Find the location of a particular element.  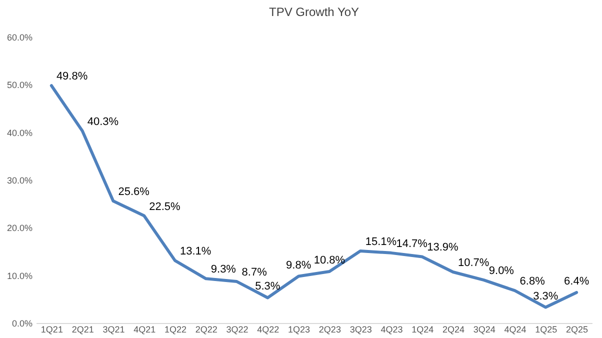

text: 6.8% is located at coordinates (532, 282).